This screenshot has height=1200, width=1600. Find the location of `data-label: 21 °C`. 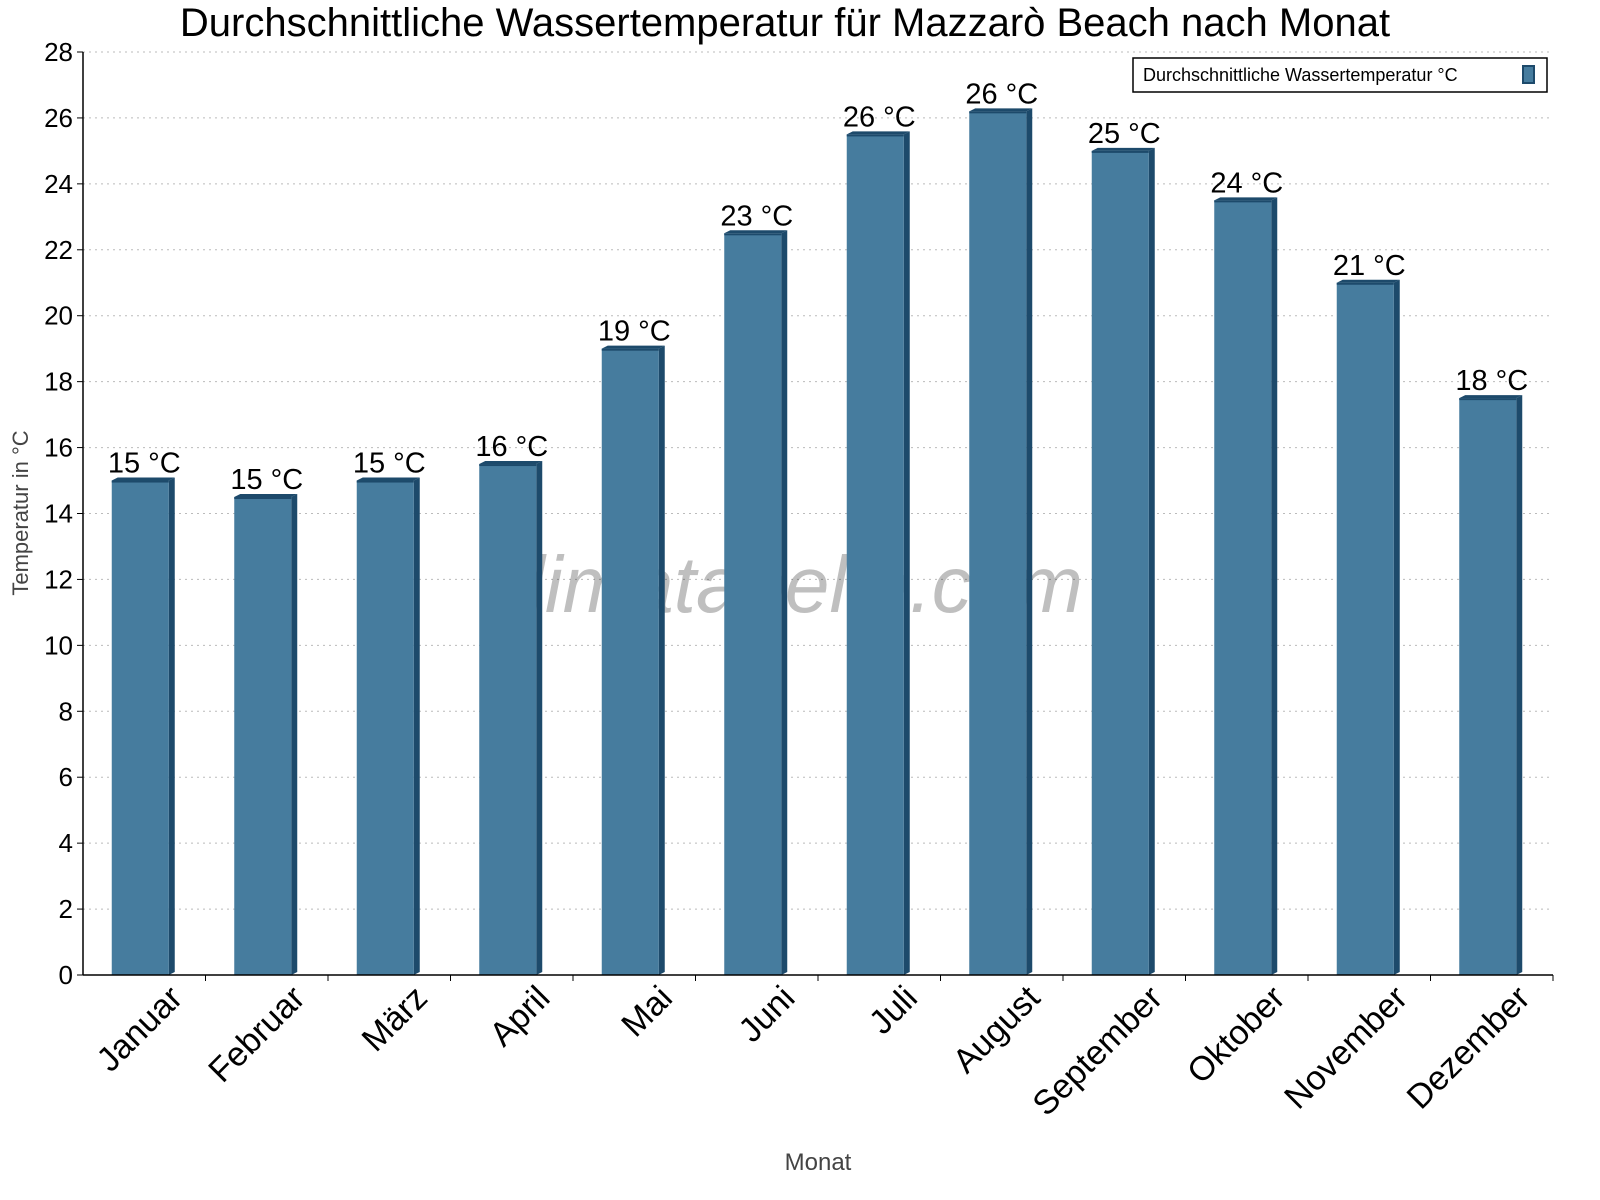

data-label: 21 °C is located at coordinates (1369, 266).